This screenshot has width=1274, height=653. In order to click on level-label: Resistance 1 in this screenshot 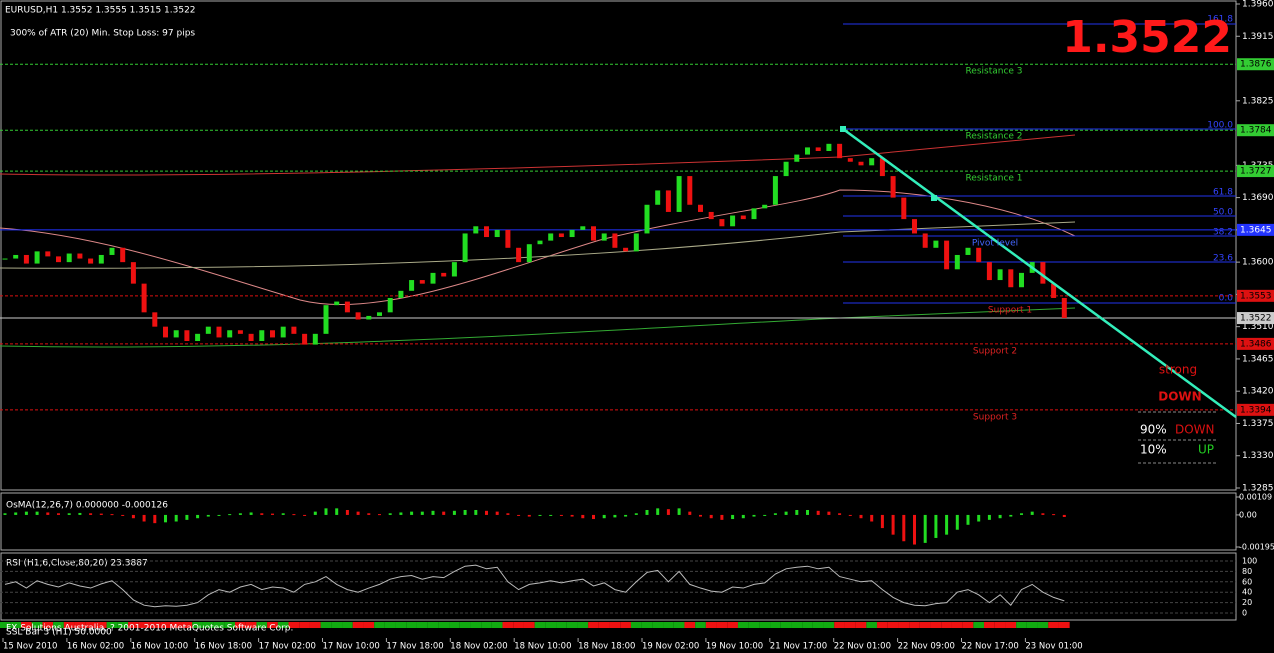, I will do `click(993, 179)`.